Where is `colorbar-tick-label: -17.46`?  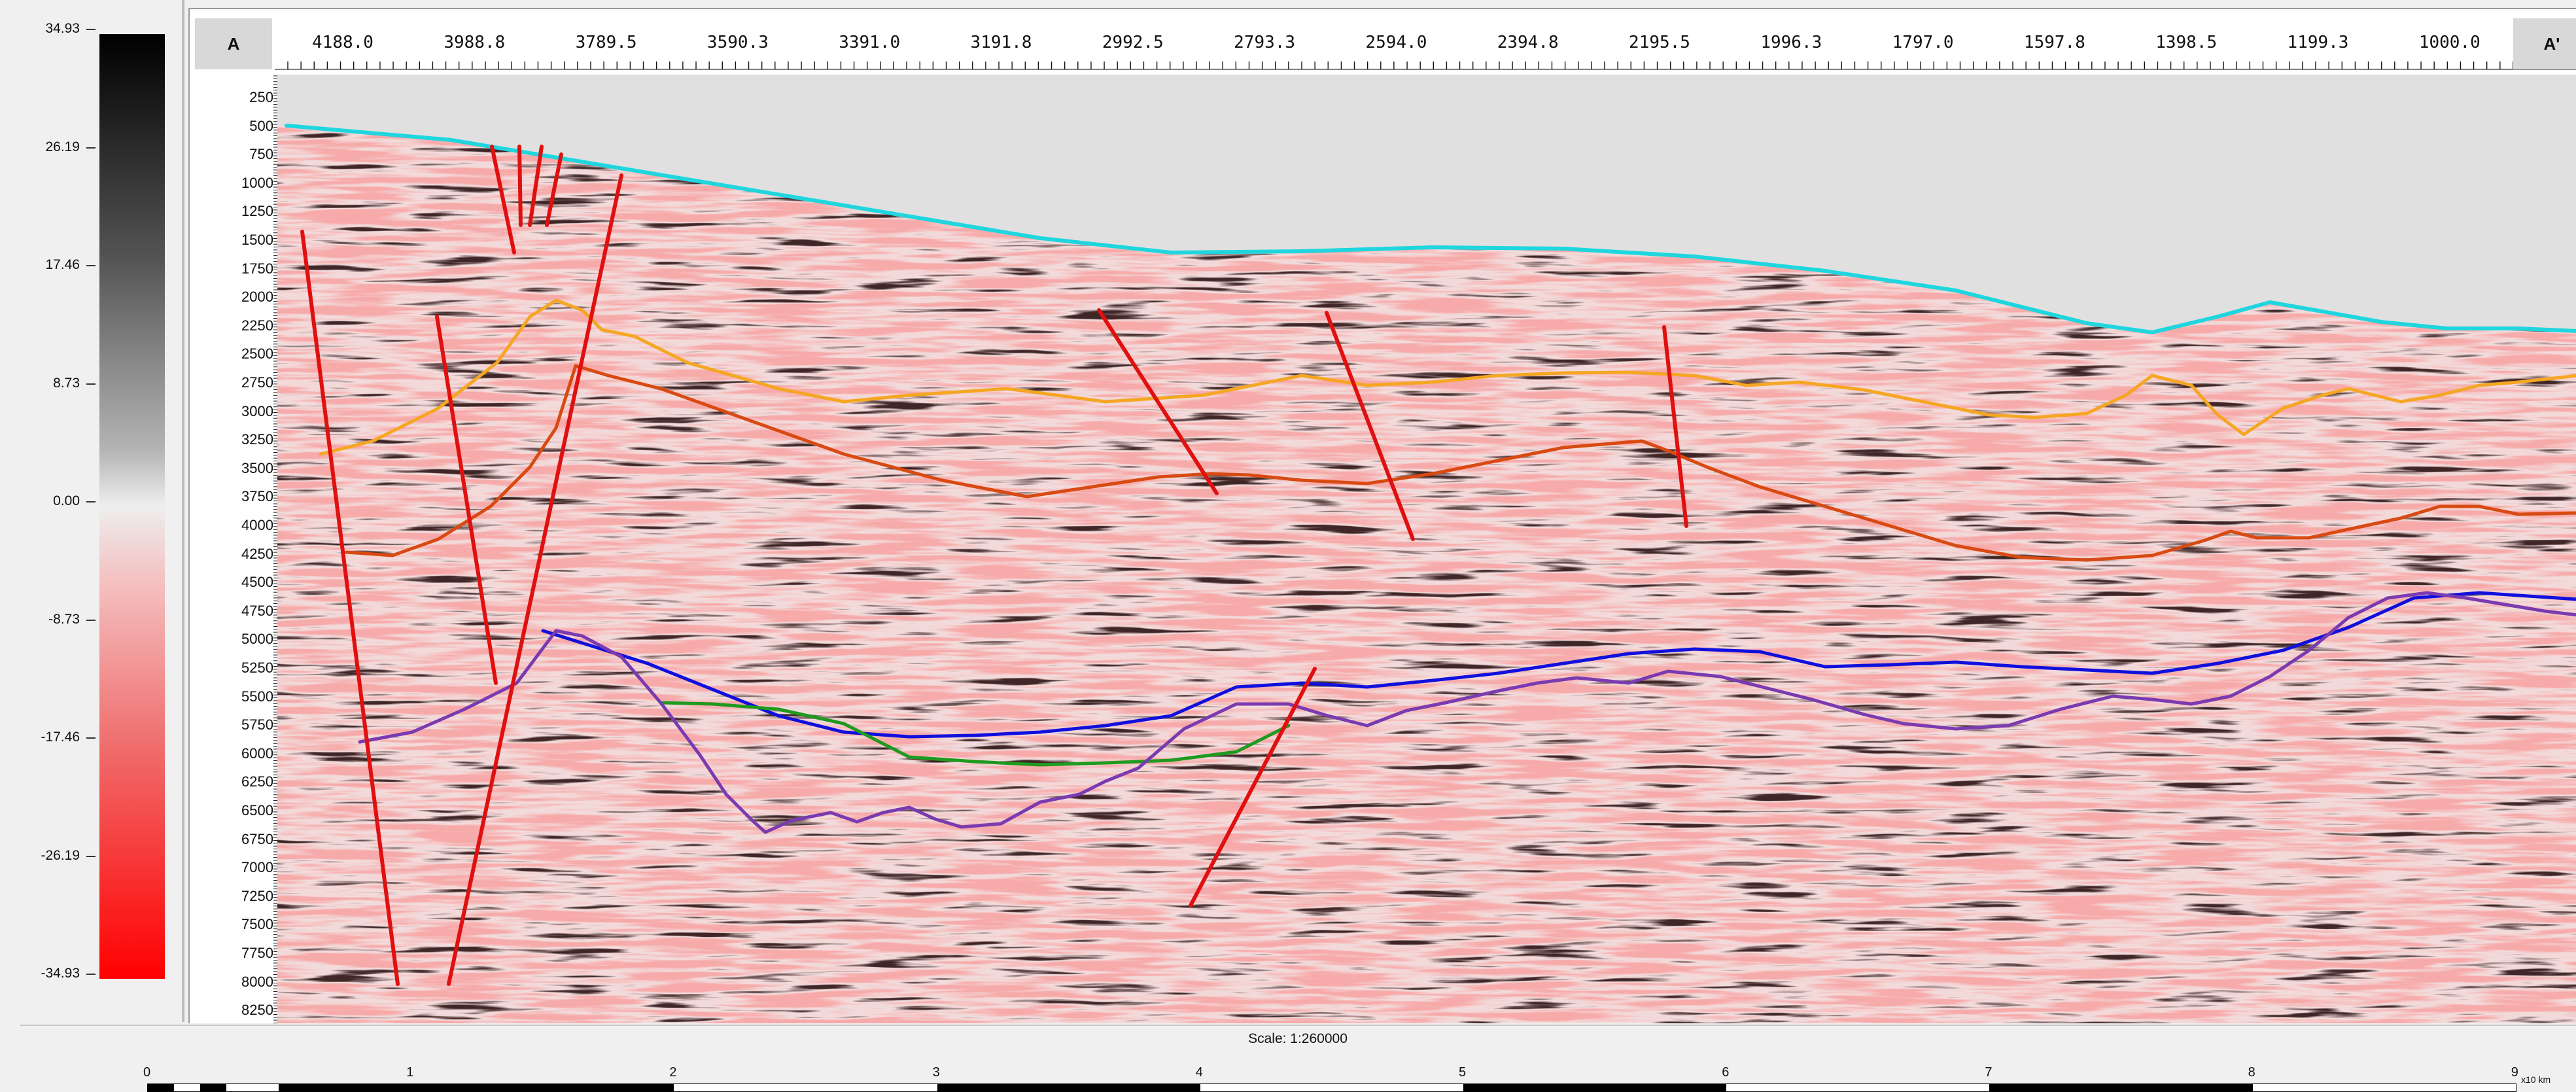
colorbar-tick-label: -17.46 is located at coordinates (60, 738).